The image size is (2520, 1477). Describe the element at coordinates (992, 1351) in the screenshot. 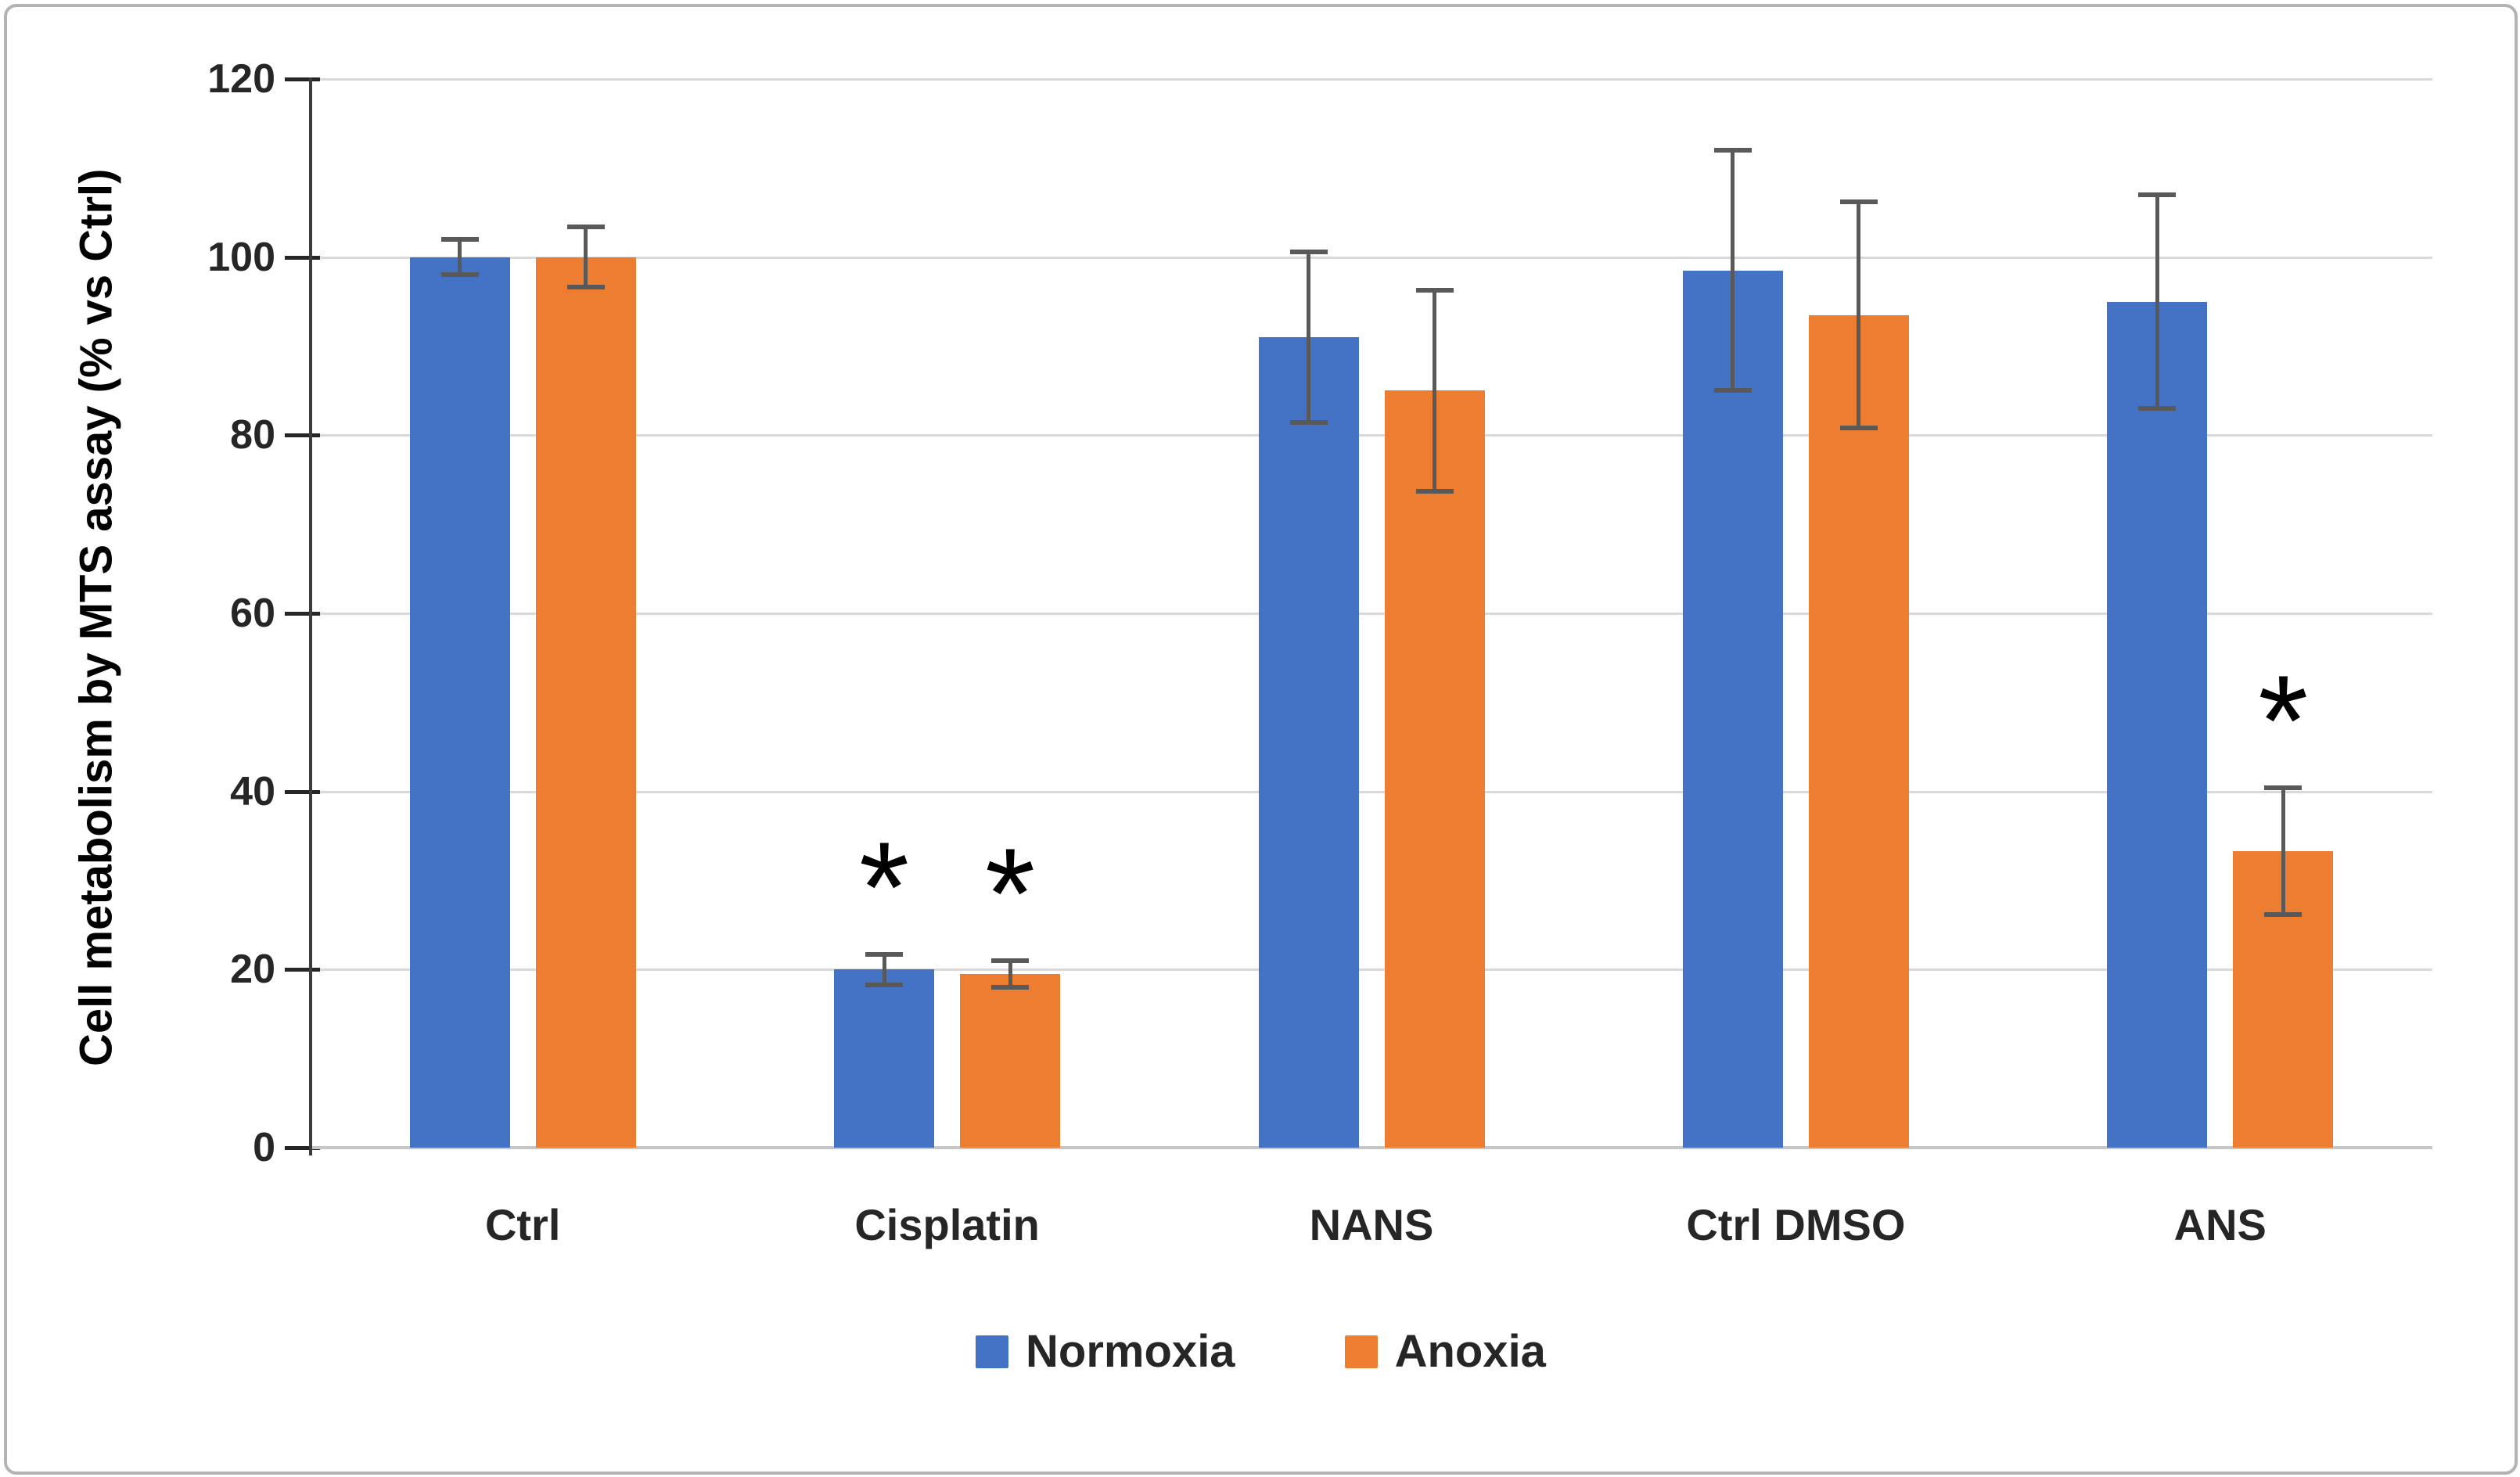

I see `legend-swatch-normoxia` at that location.